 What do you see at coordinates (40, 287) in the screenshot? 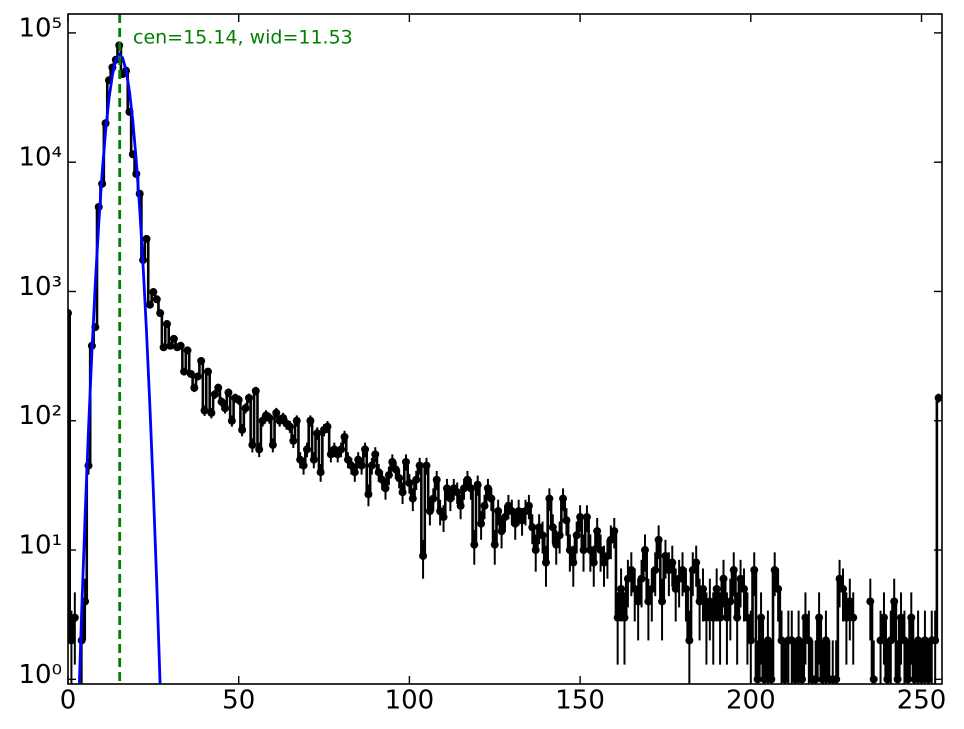
I see `y-tick-label: 10³` at bounding box center [40, 287].